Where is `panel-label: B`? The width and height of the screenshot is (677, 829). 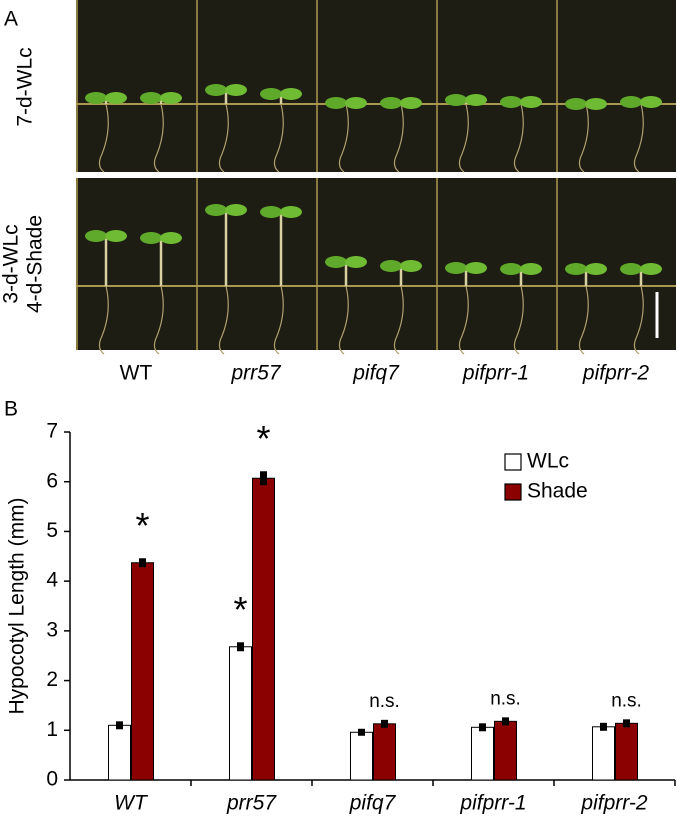
panel-label: B is located at coordinates (11, 409).